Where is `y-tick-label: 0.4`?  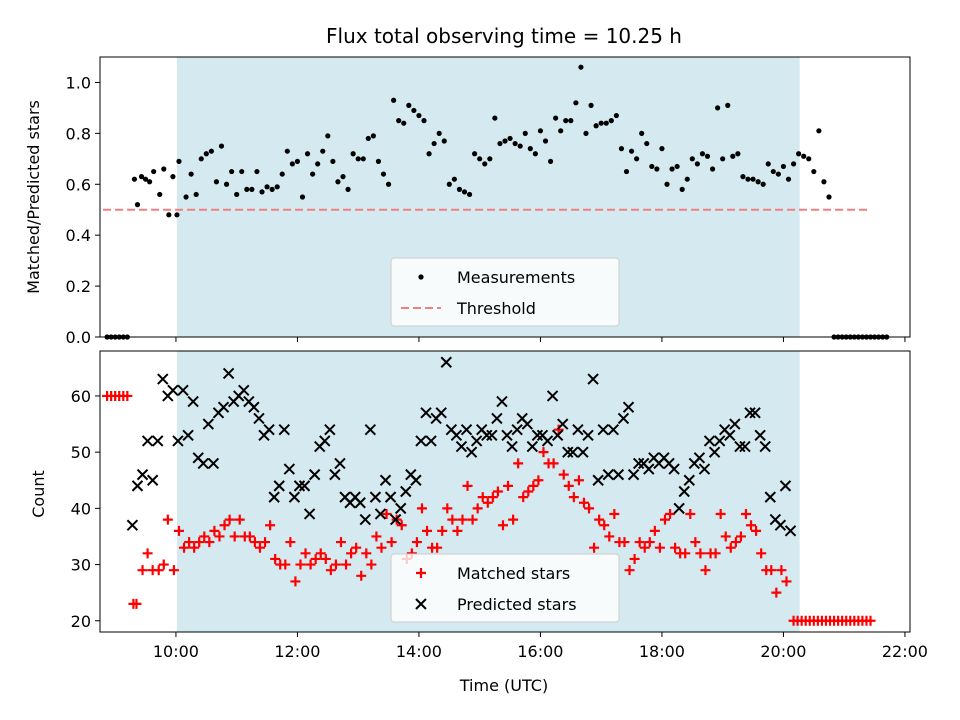
y-tick-label: 0.4 is located at coordinates (78, 235).